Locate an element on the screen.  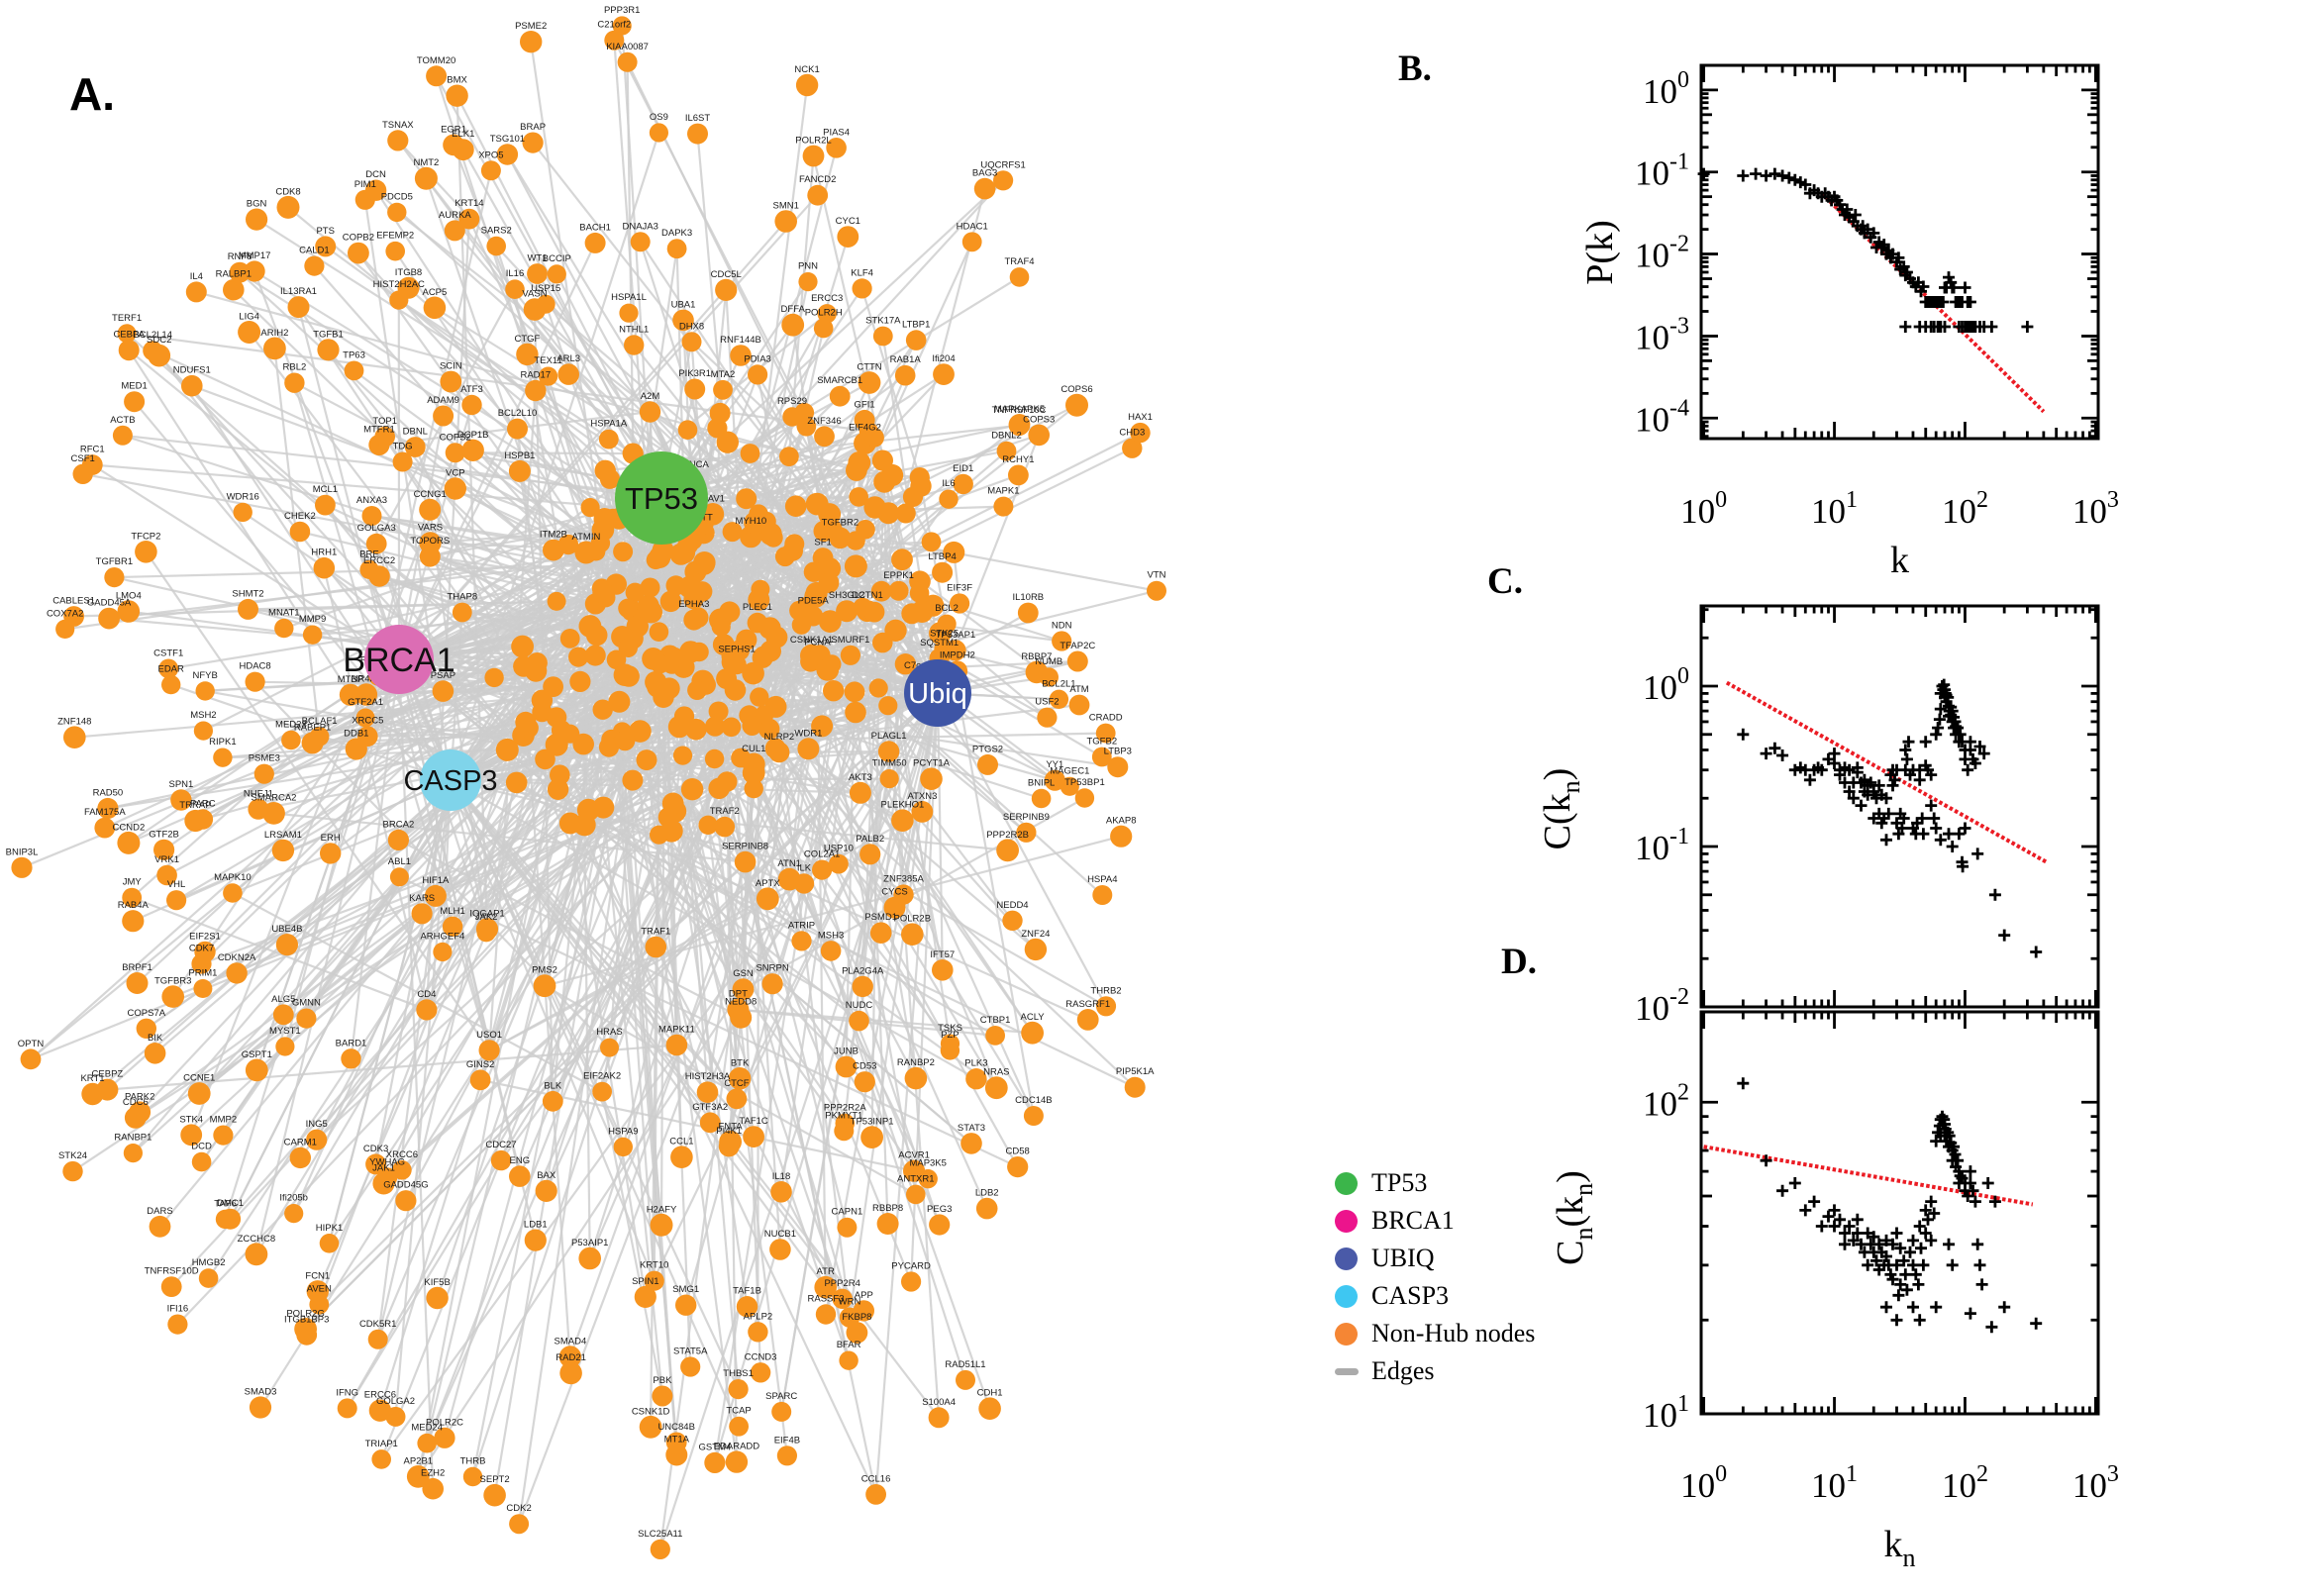
network-node-label: BLK is located at coordinates (553, 1085).